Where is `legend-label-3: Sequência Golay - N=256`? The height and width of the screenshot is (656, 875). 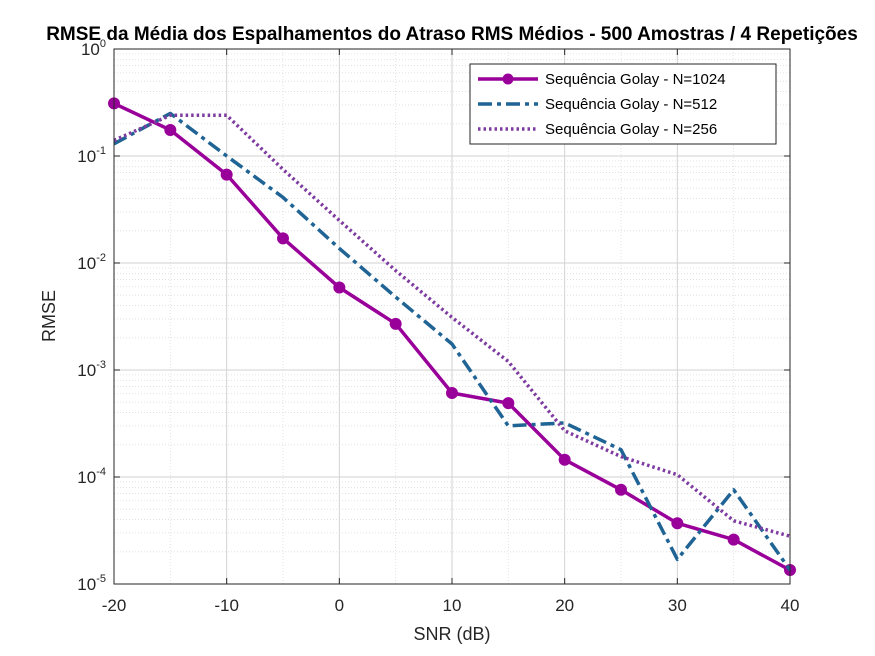
legend-label-3: Sequência Golay - N=256 is located at coordinates (631, 129).